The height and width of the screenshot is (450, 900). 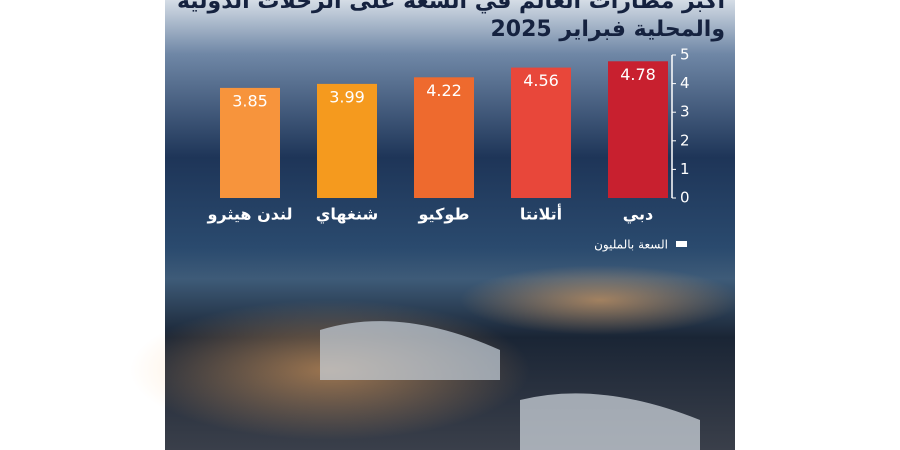 What do you see at coordinates (600, 300) in the screenshot?
I see `city-glow` at bounding box center [600, 300].